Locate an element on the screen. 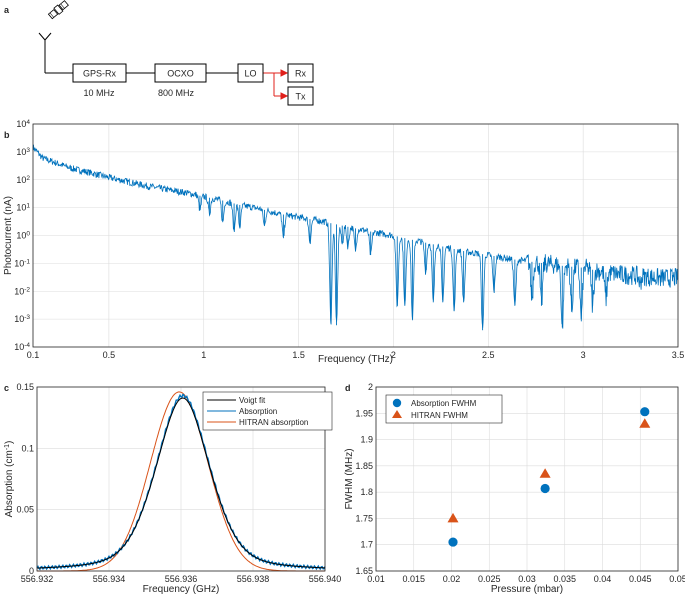 This screenshot has height=601, width=685. chart-c-ytick-label: 0.15 is located at coordinates (25, 387).